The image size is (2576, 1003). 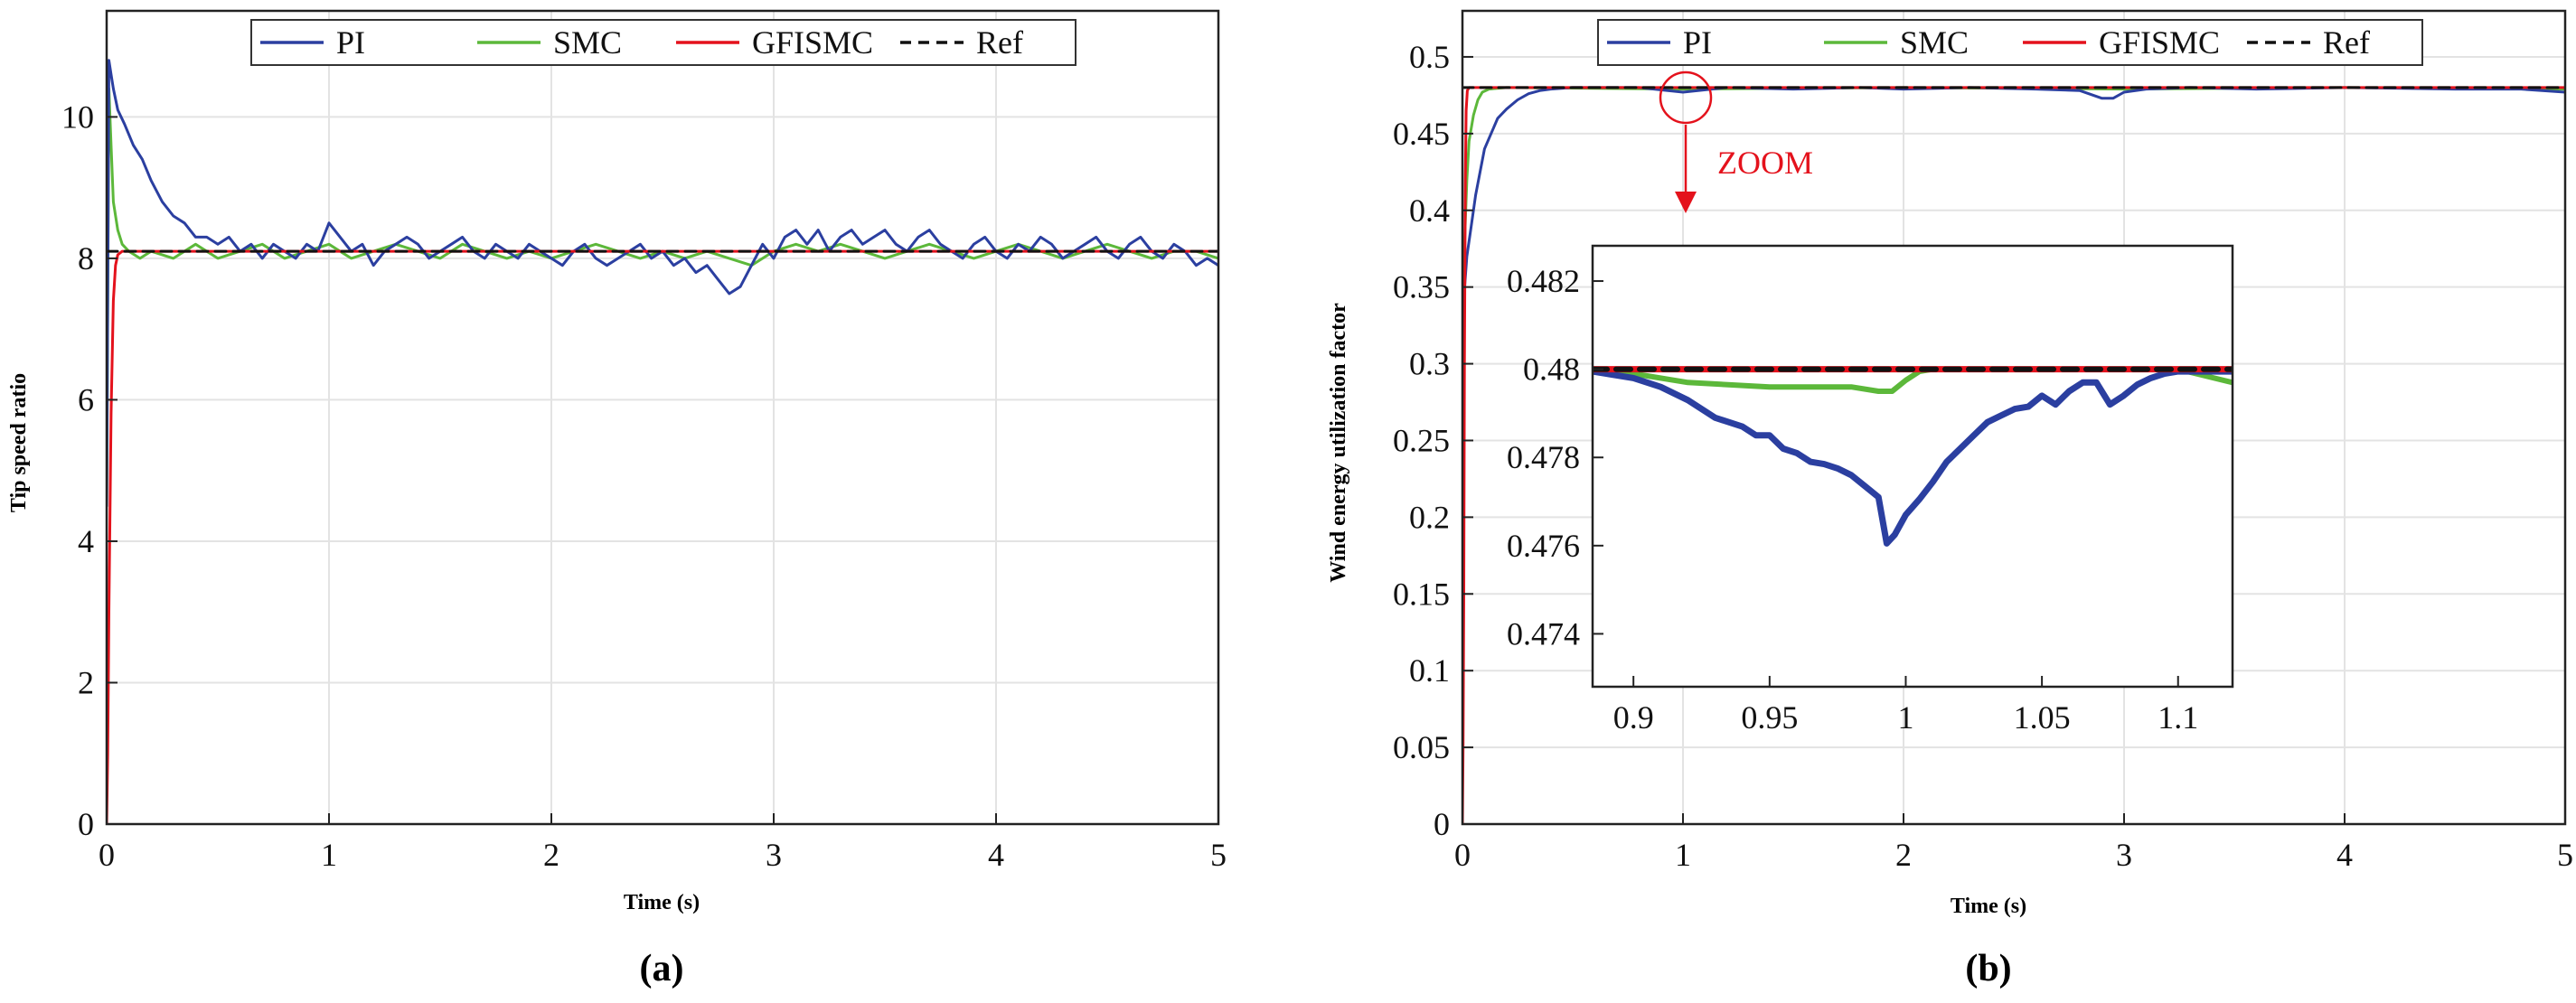 I want to click on panel-b-ytick-label: 0.2, so click(x=1430, y=517).